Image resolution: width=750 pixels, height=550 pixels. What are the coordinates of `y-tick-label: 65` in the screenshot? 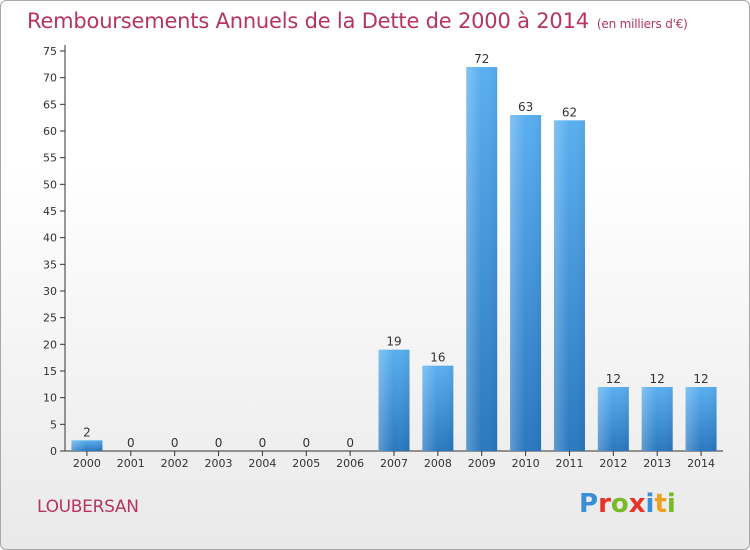 It's located at (50, 104).